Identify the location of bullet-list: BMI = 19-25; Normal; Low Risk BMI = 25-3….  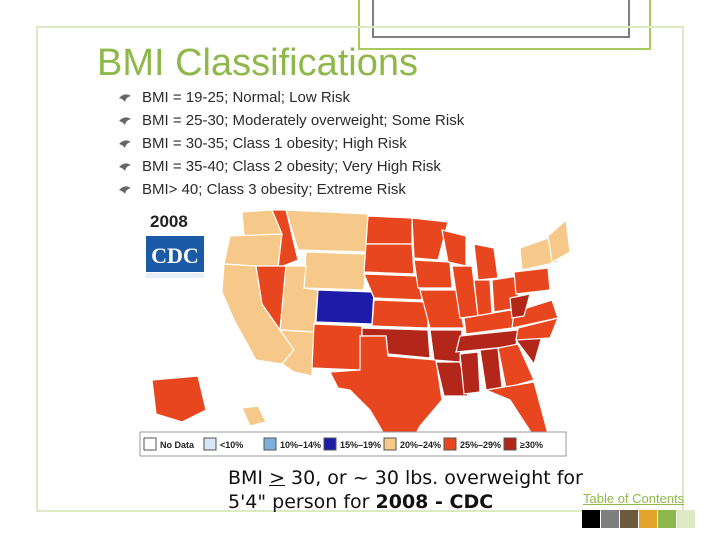
(291, 145).